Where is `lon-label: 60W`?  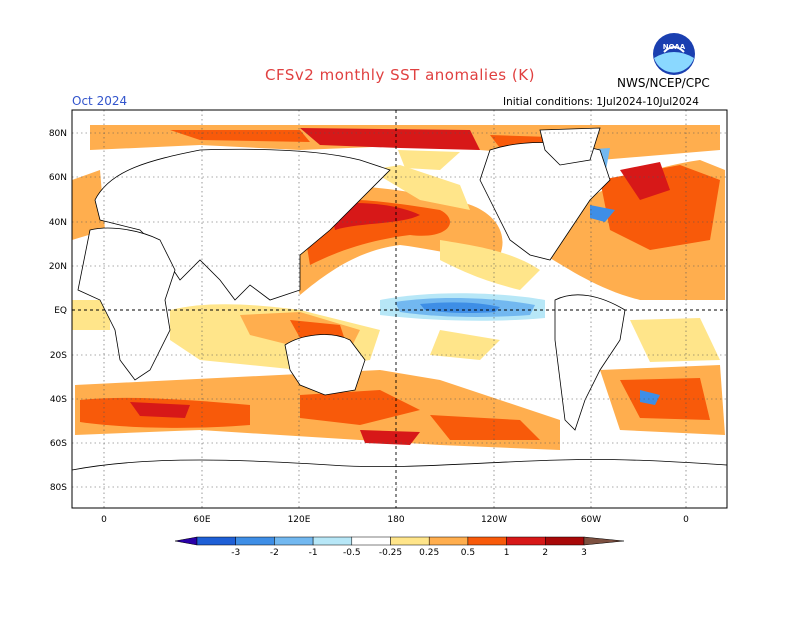 lon-label: 60W is located at coordinates (591, 520).